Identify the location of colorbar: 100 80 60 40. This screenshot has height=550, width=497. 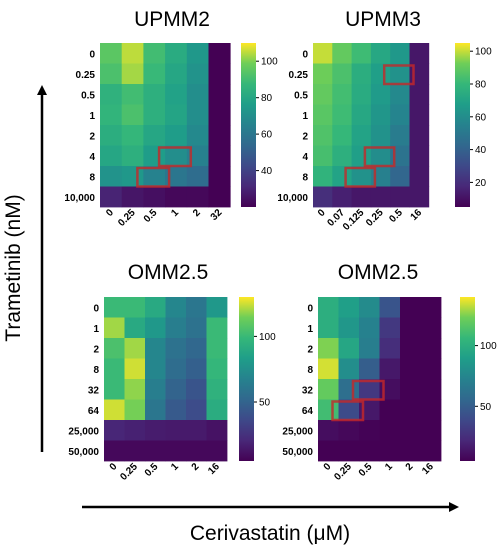
(259, 125).